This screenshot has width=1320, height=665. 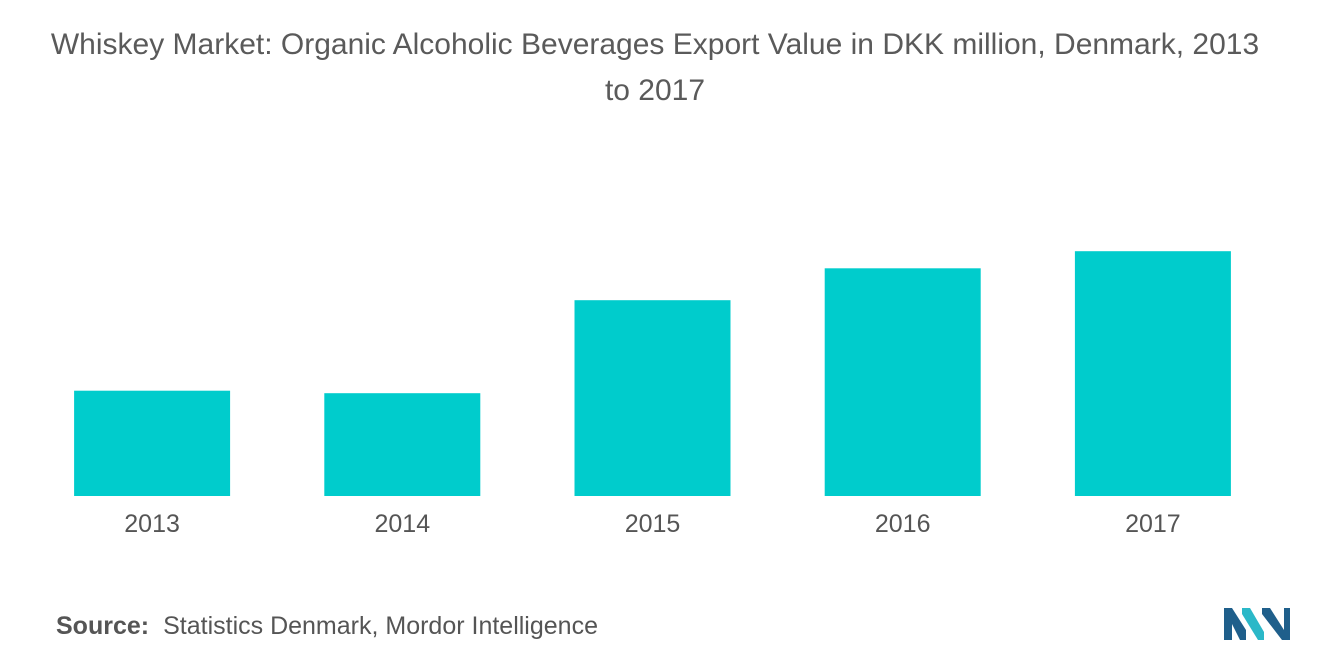 I want to click on x-axis-tick-labels: 2013 2014 2015 2016 2017, so click(x=652, y=524).